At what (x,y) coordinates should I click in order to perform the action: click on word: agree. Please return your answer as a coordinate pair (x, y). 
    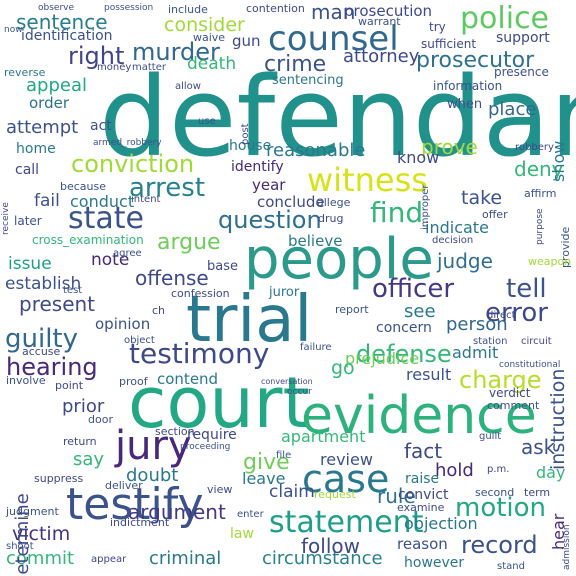
    Looking at the image, I should click on (127, 253).